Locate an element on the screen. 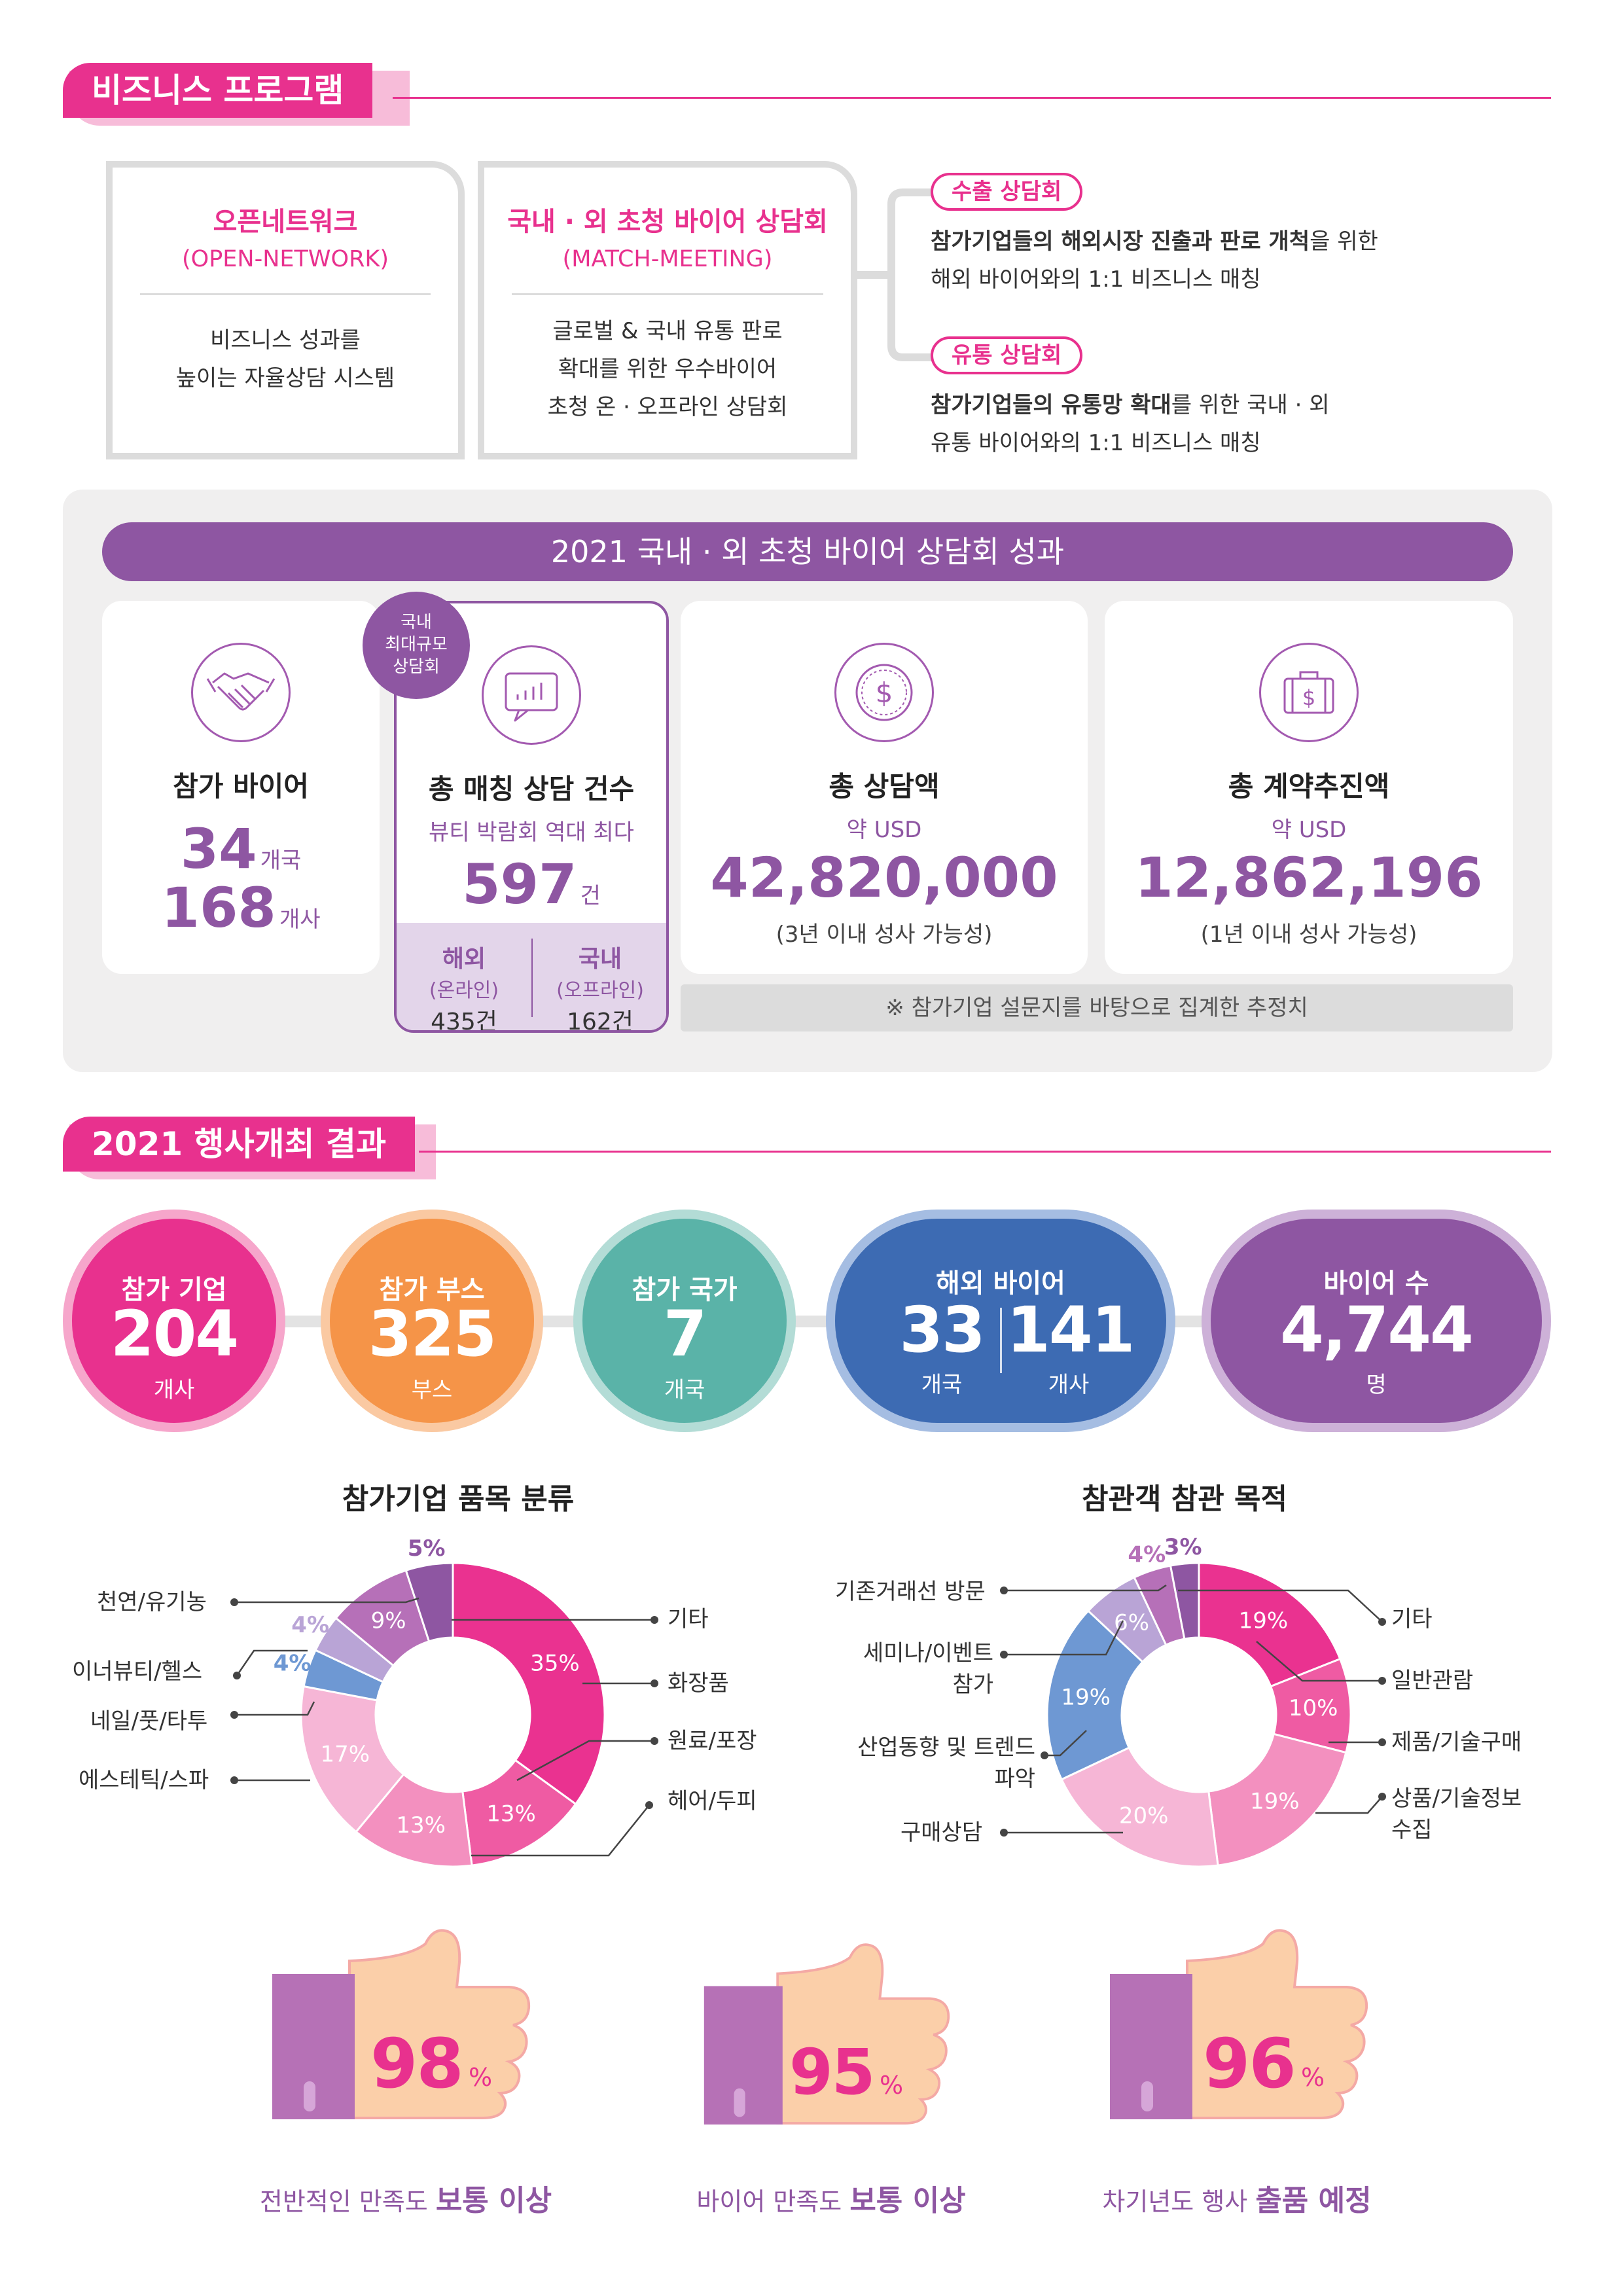  consult-amount-prefix: 약 USD is located at coordinates (884, 830).